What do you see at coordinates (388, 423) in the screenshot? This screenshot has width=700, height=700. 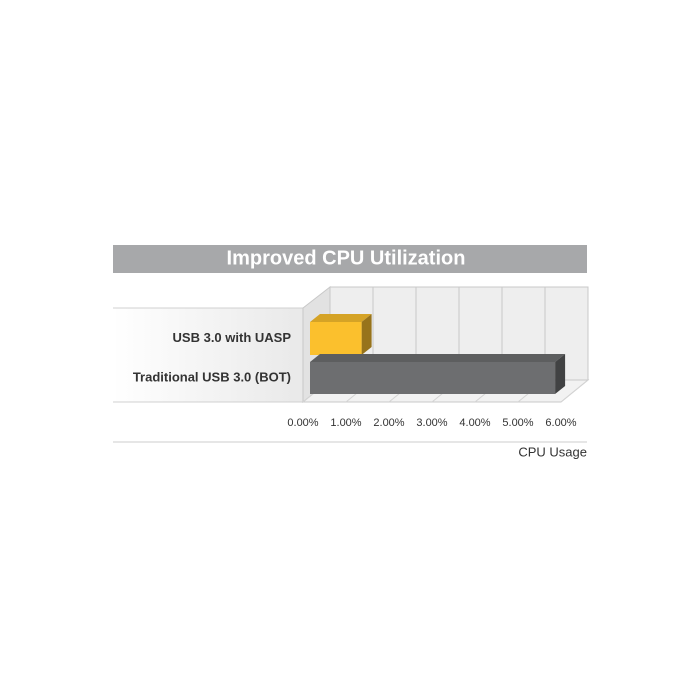 I see `x-tick-label: 2.00%` at bounding box center [388, 423].